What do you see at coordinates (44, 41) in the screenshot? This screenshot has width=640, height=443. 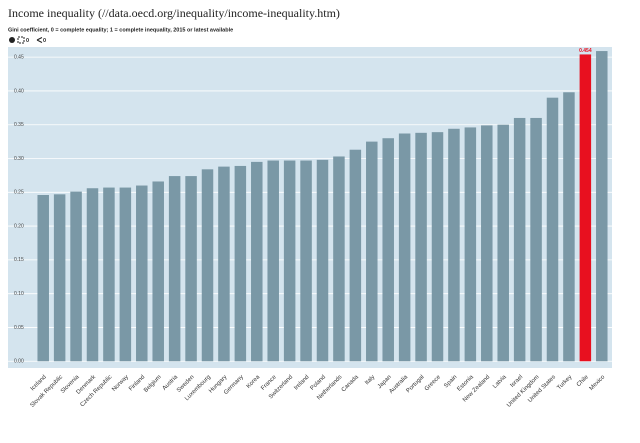 I see `share-count: 0` at bounding box center [44, 41].